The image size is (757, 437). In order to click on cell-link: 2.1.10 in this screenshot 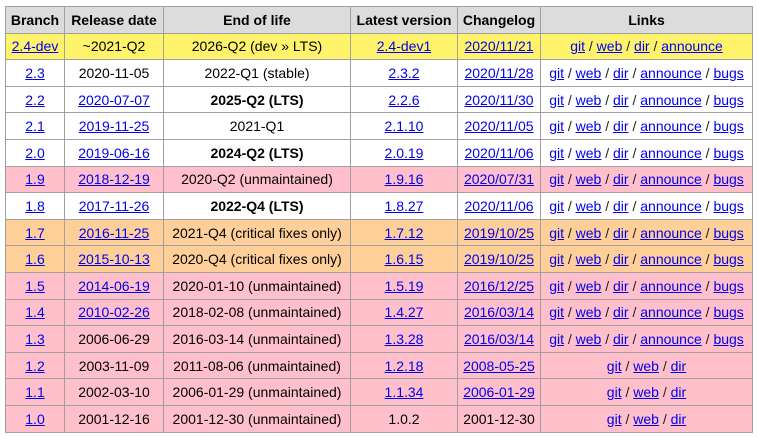, I will do `click(404, 126)`.